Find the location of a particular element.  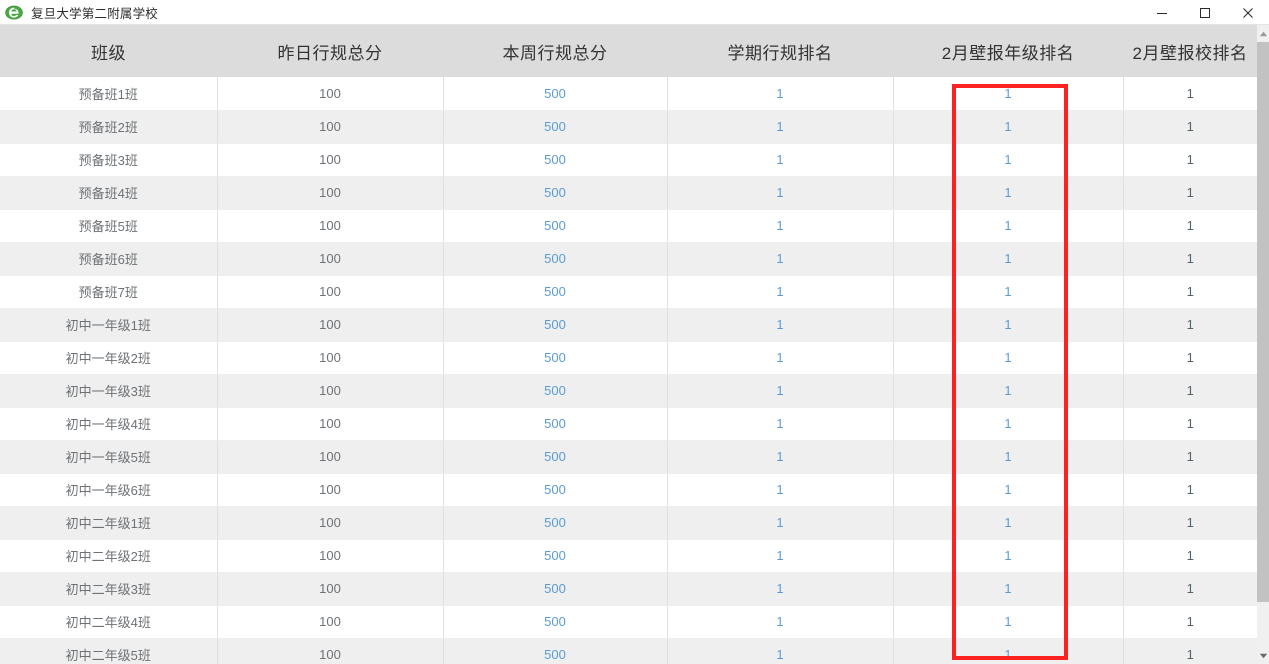

scrollbar-thumb is located at coordinates (1263, 322).